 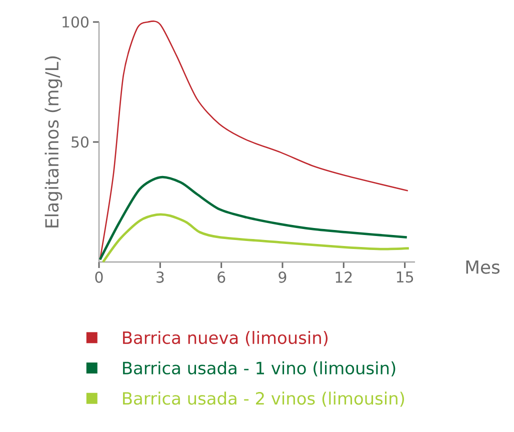 I want to click on x-tick-label: 0, so click(x=99, y=277).